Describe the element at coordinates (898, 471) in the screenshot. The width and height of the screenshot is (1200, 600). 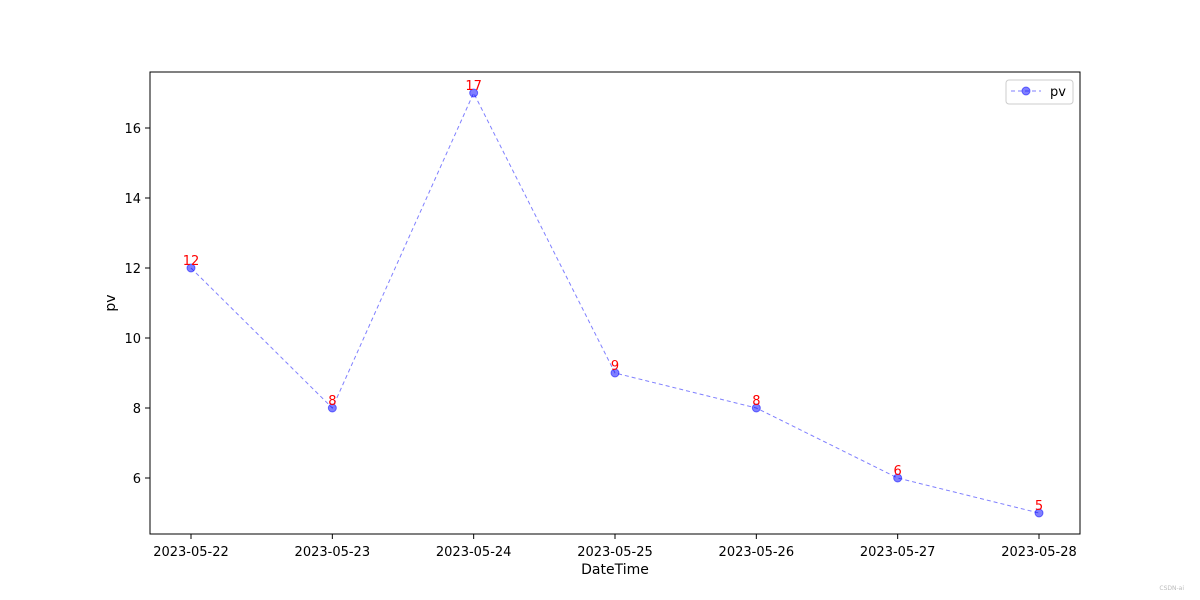
I see `data-label: 6` at that location.